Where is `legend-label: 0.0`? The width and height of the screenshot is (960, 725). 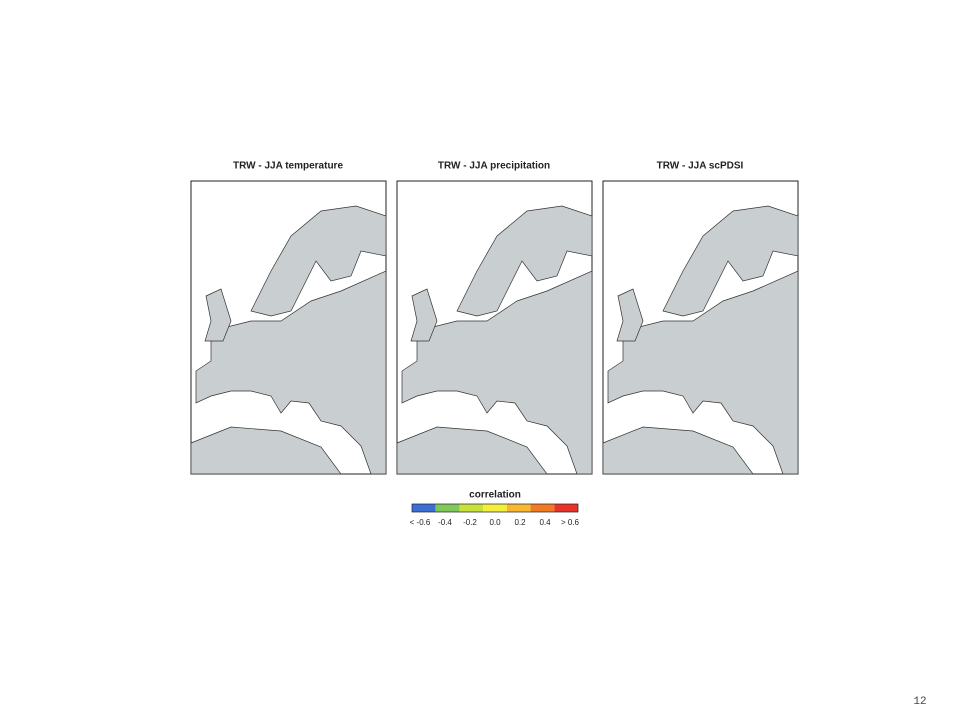 legend-label: 0.0 is located at coordinates (495, 522).